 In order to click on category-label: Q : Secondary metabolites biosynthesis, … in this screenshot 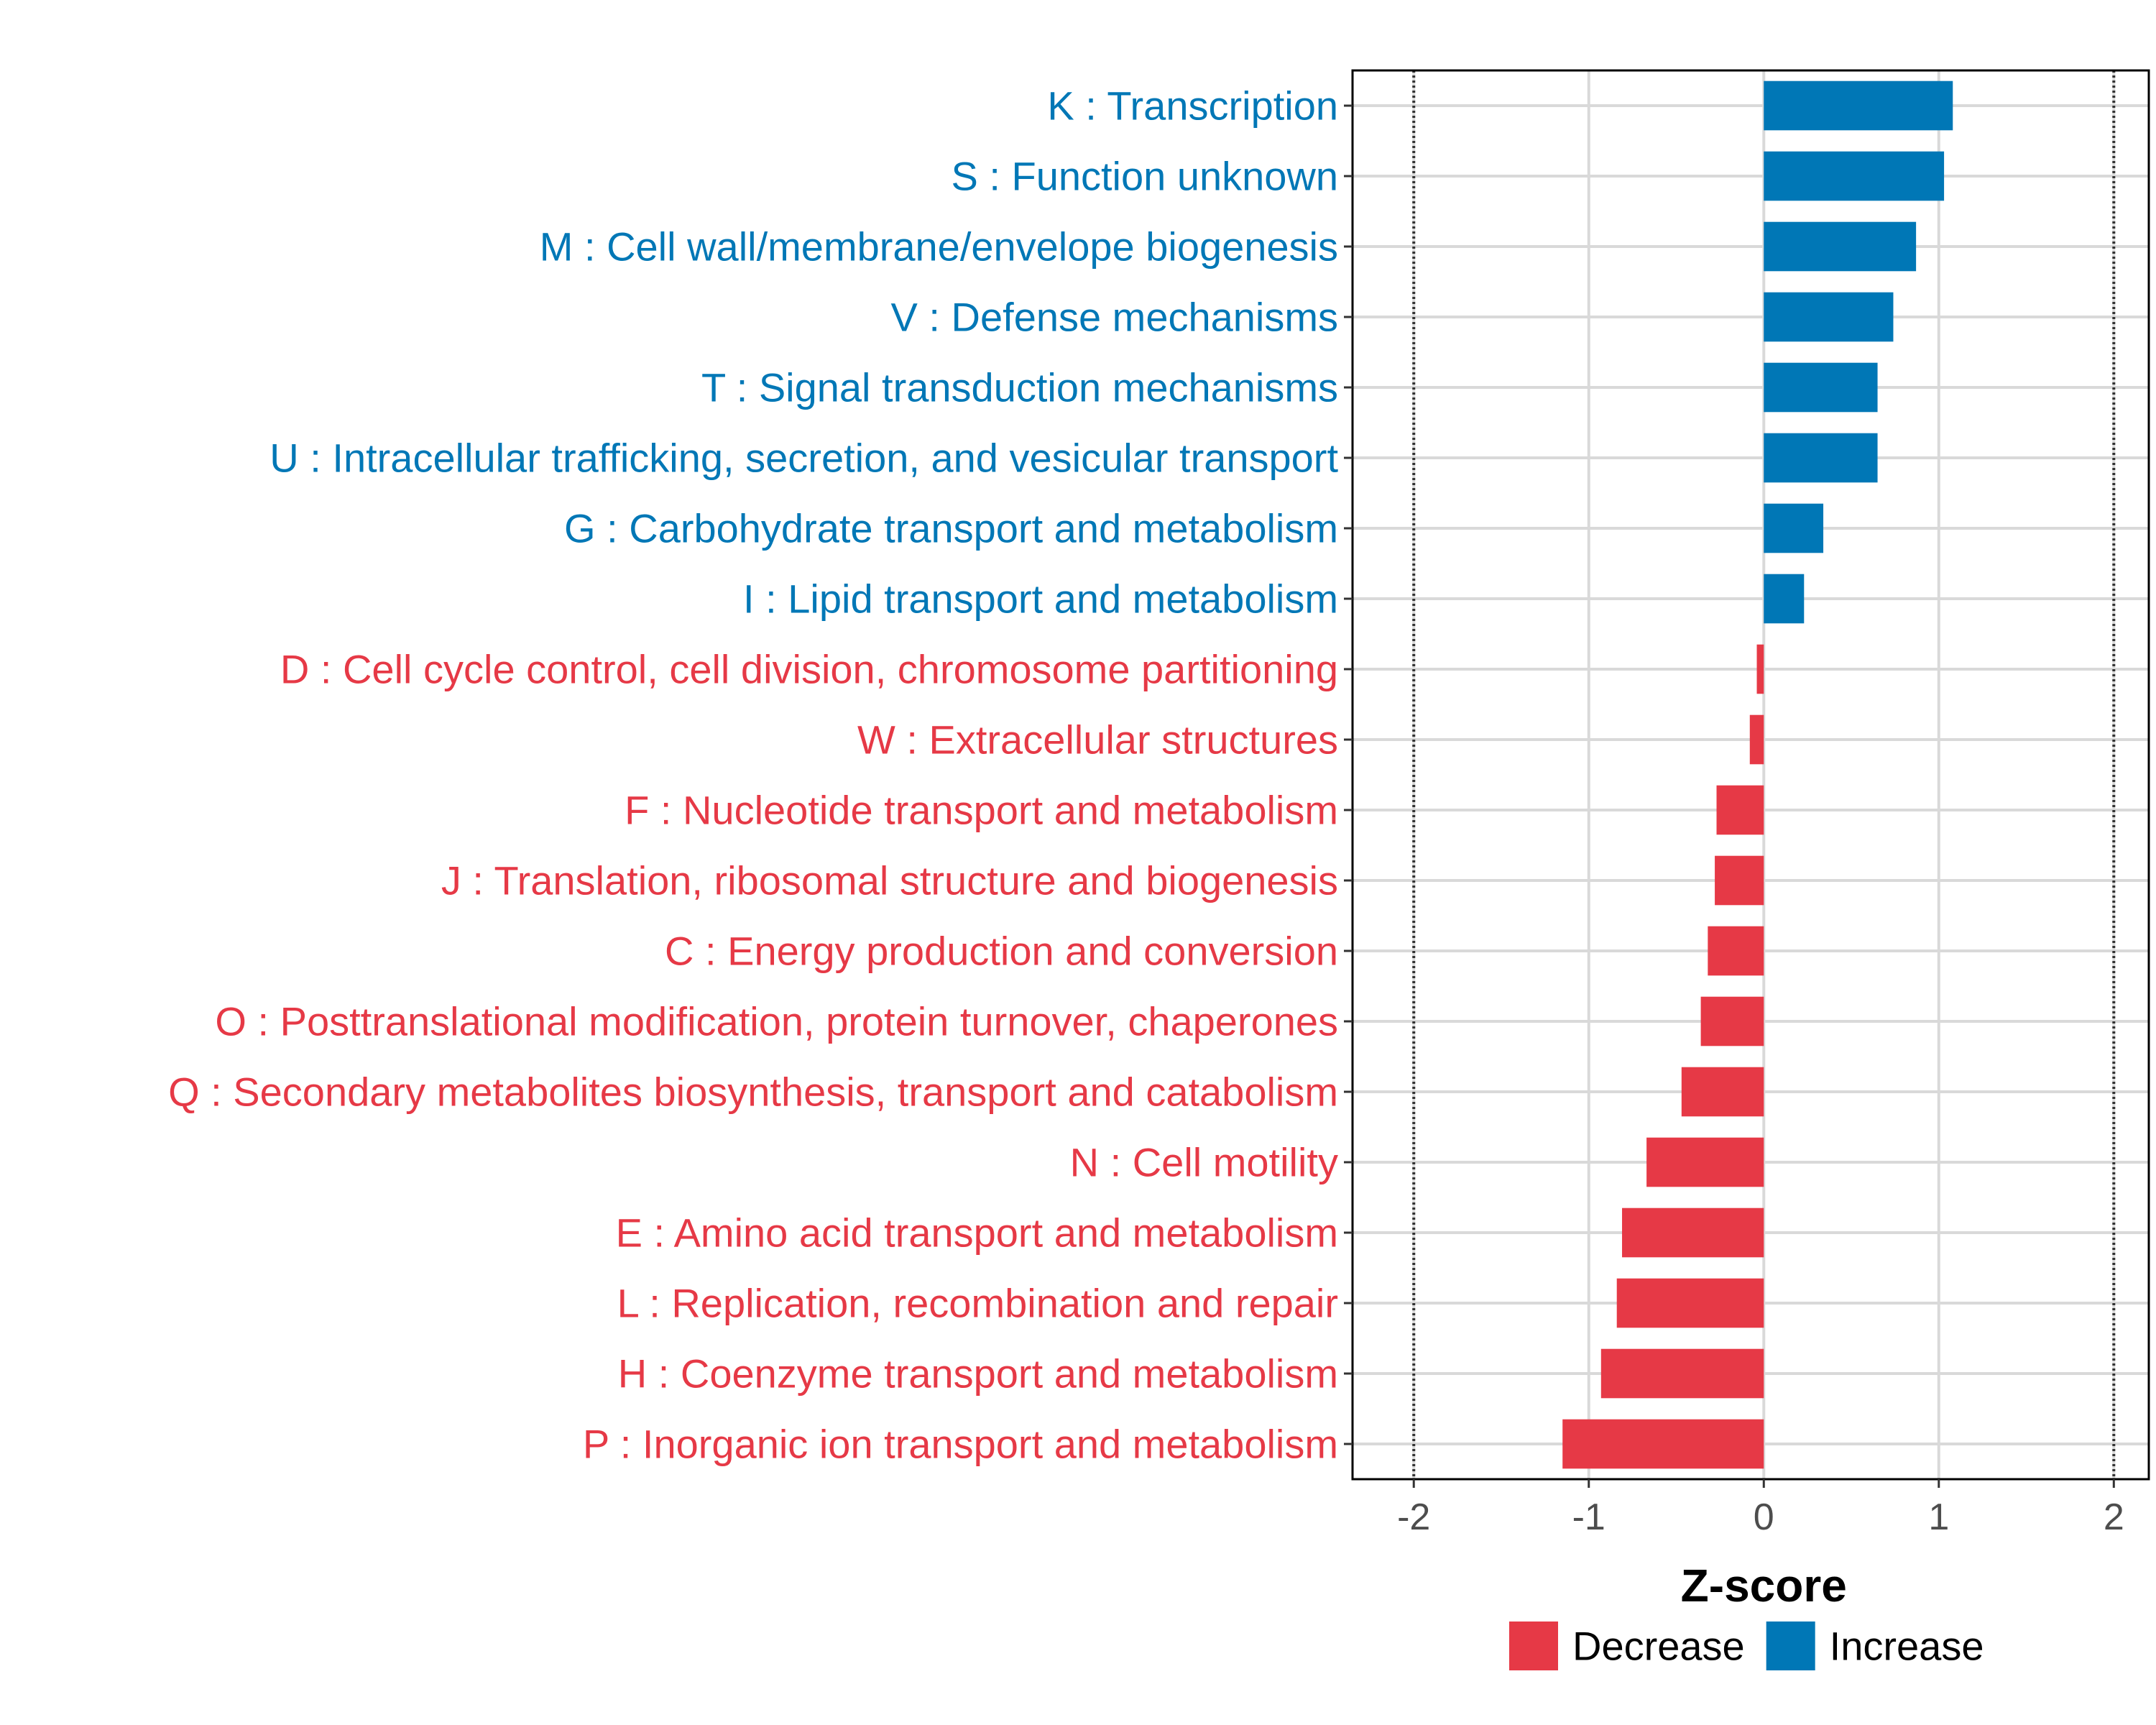, I will do `click(753, 1092)`.